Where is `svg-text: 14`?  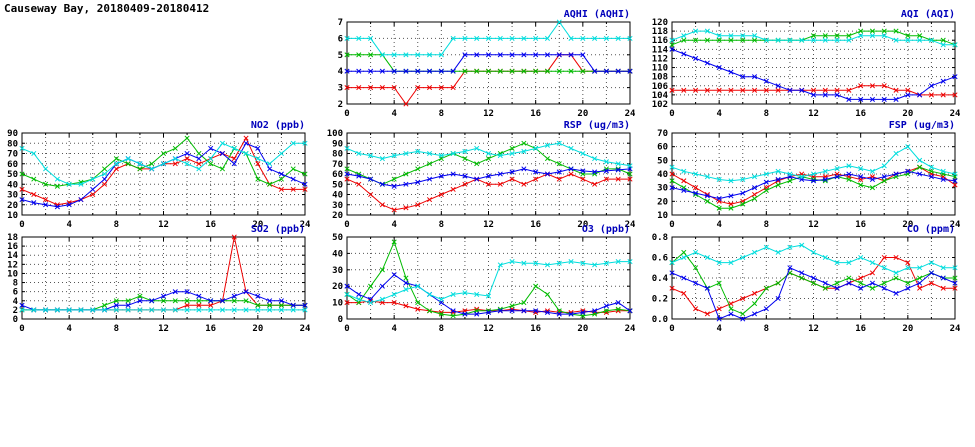
svg-text: 14 is located at coordinates (12, 256).